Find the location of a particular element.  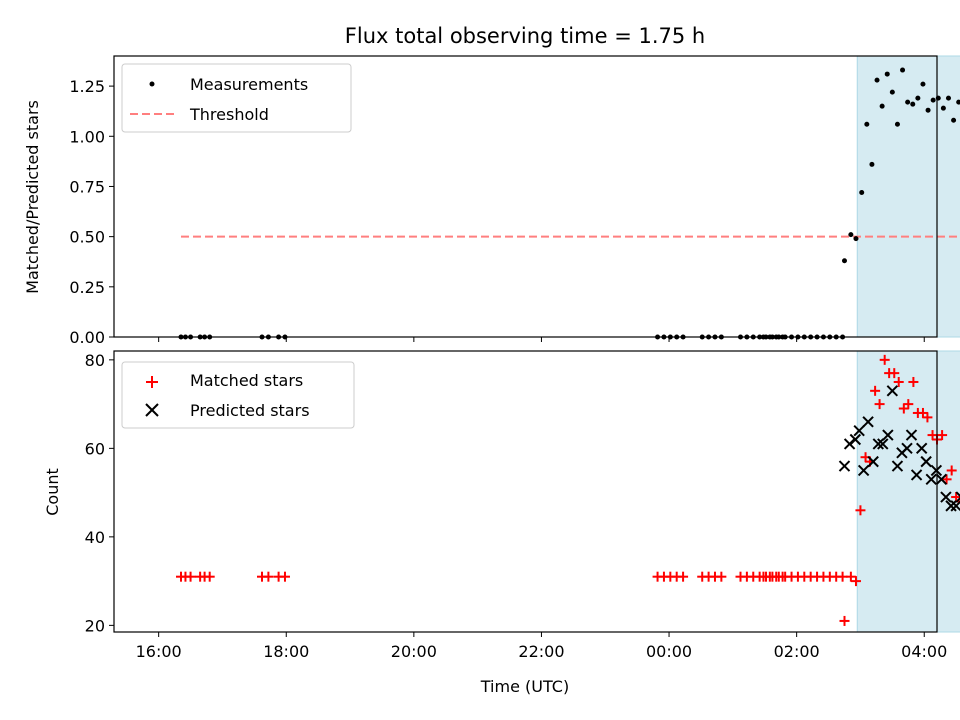

xtick-label: 22:00 is located at coordinates (541, 651).